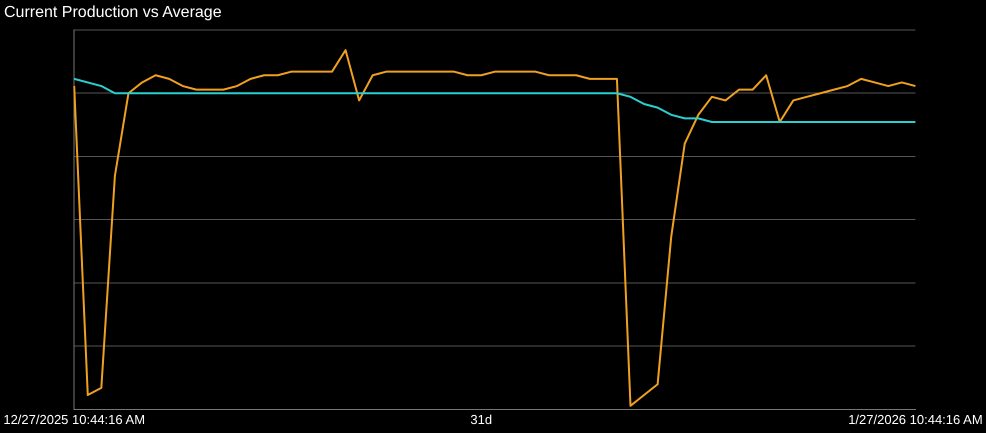 The width and height of the screenshot is (986, 433). What do you see at coordinates (74, 419) in the screenshot?
I see `x-tick-label: 12/27/2025 10:44:16 AM` at bounding box center [74, 419].